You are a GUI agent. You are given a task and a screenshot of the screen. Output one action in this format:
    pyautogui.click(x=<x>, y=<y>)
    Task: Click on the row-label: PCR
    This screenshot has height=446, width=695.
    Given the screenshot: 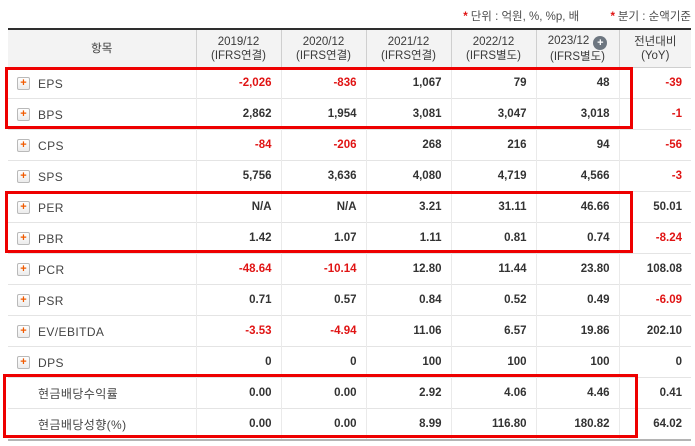 What is the action you would take?
    pyautogui.click(x=51, y=269)
    